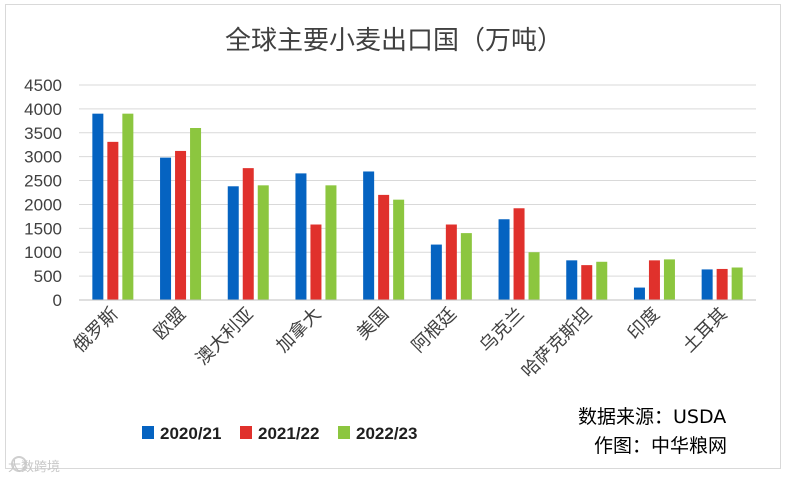 The height and width of the screenshot is (481, 788). I want to click on x-tick-label: 美国, so click(373, 324).